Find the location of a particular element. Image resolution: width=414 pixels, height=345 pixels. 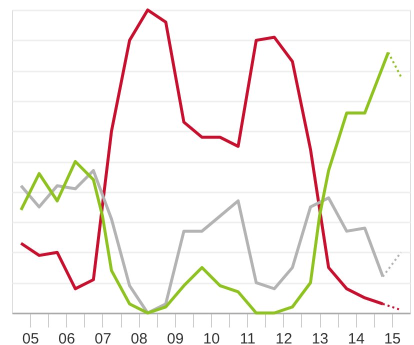

x-tick-label: 12 is located at coordinates (284, 337).